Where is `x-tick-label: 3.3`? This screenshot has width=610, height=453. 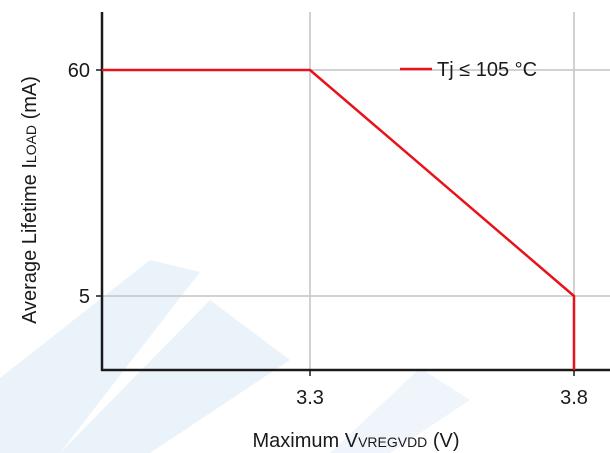
x-tick-label: 3.3 is located at coordinates (310, 398).